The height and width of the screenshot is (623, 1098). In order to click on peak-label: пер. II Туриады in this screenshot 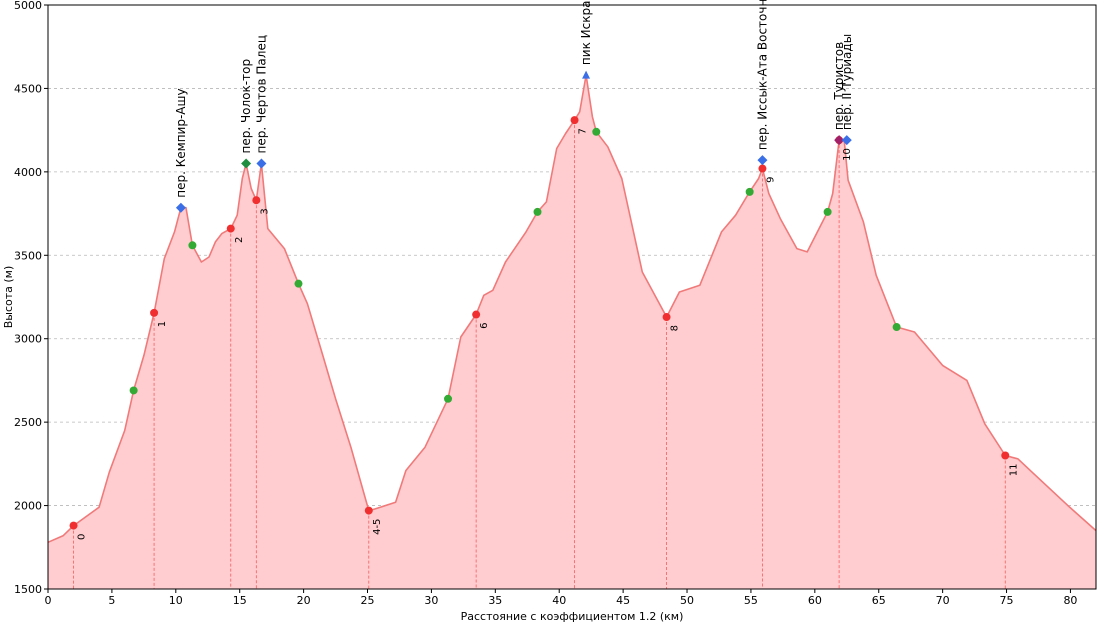, I will do `click(847, 82)`.